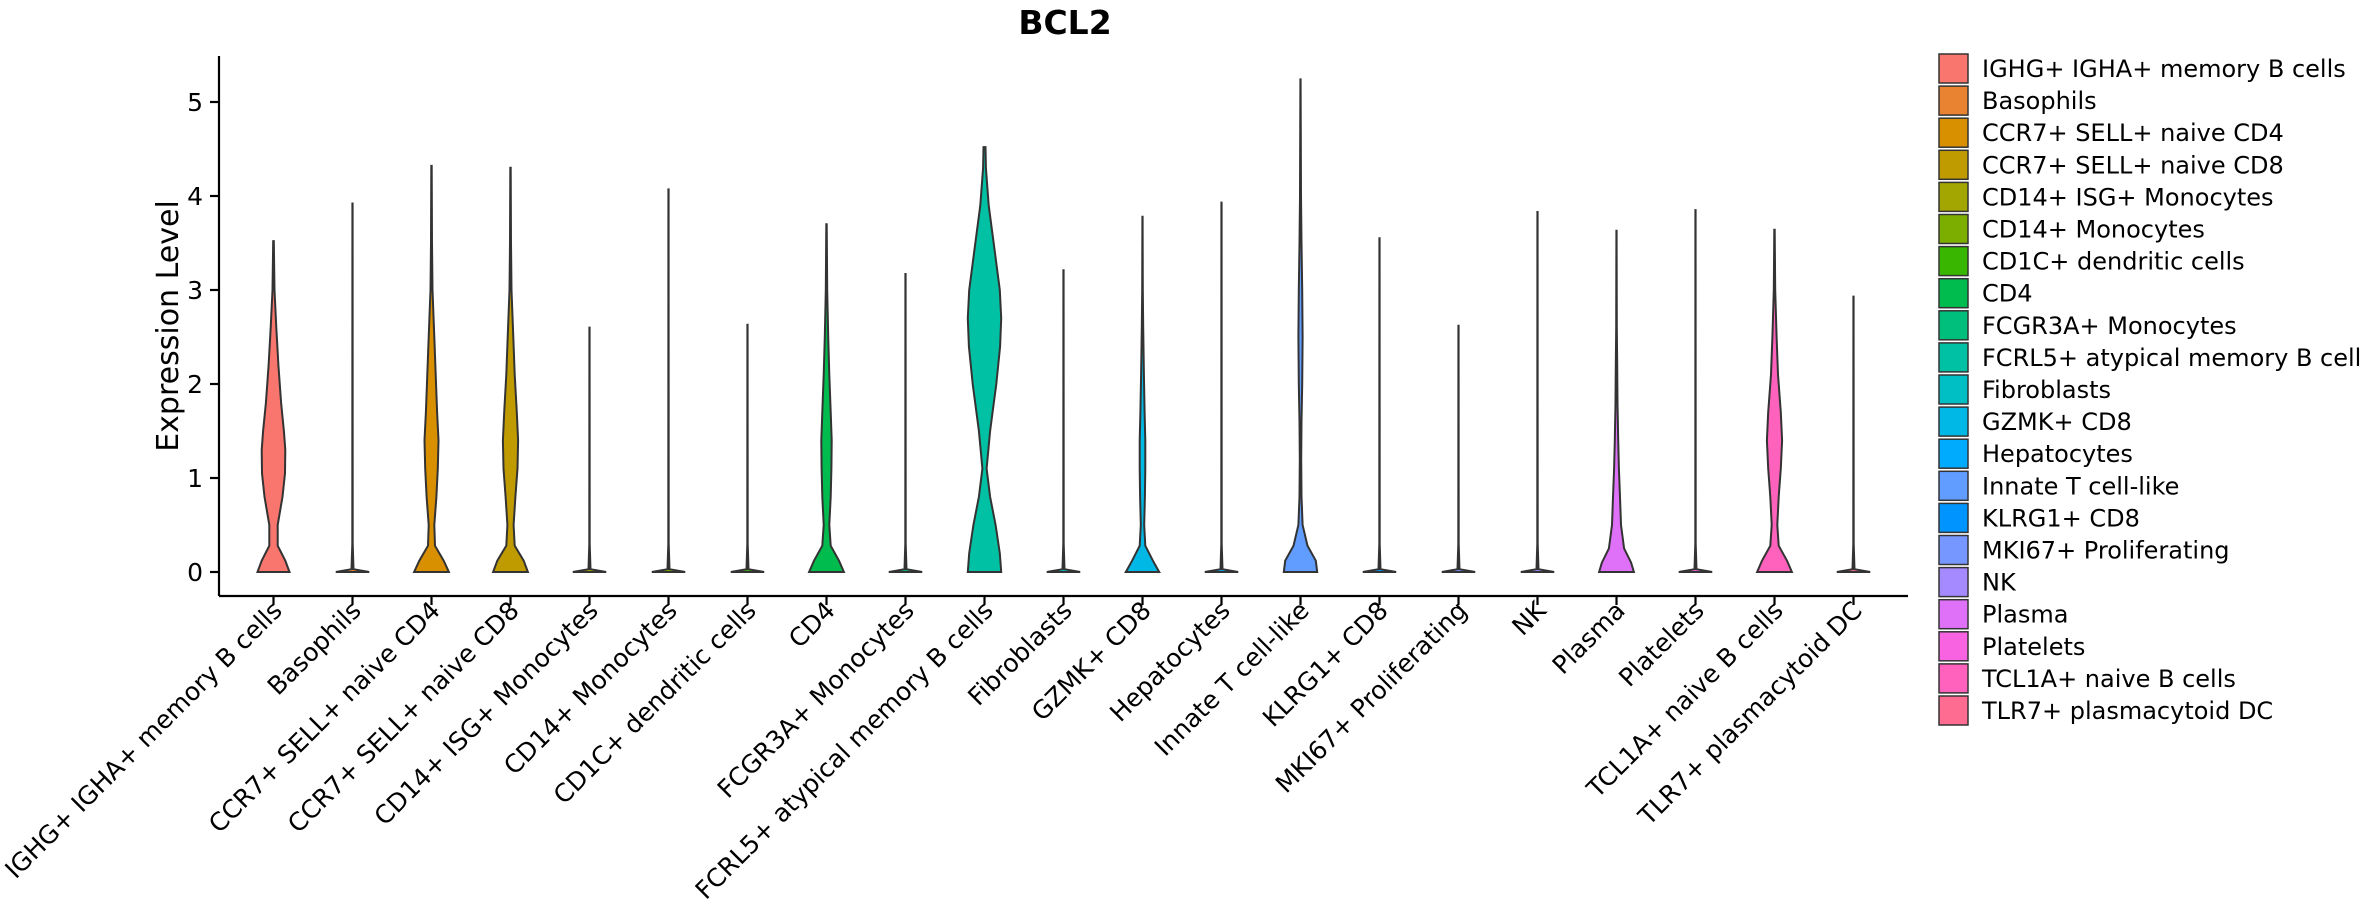  I want to click on violin-ighg-igha-memory-b-cells, so click(273, 406).